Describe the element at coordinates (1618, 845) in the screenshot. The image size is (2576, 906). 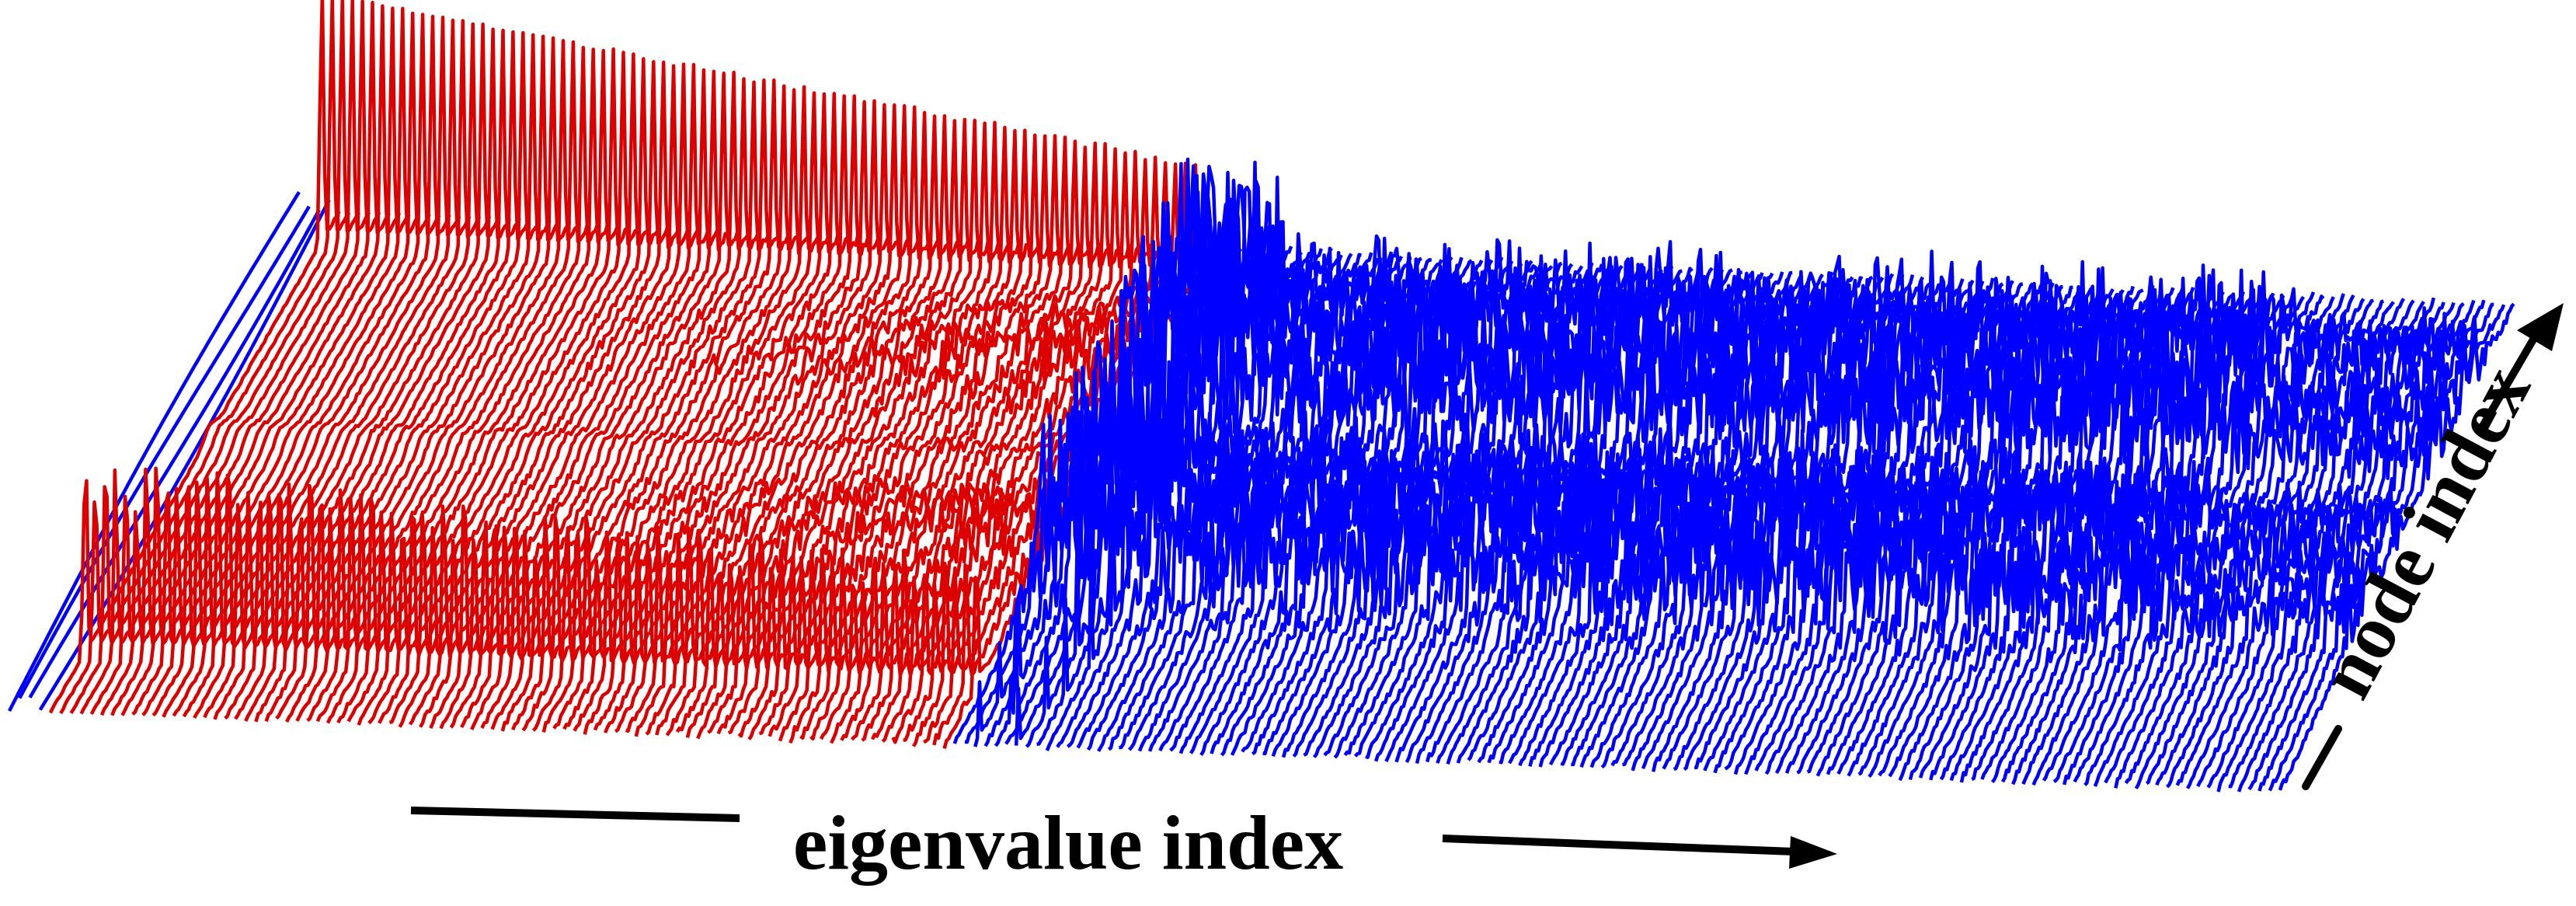
I see `x-axis-arrow-line` at that location.